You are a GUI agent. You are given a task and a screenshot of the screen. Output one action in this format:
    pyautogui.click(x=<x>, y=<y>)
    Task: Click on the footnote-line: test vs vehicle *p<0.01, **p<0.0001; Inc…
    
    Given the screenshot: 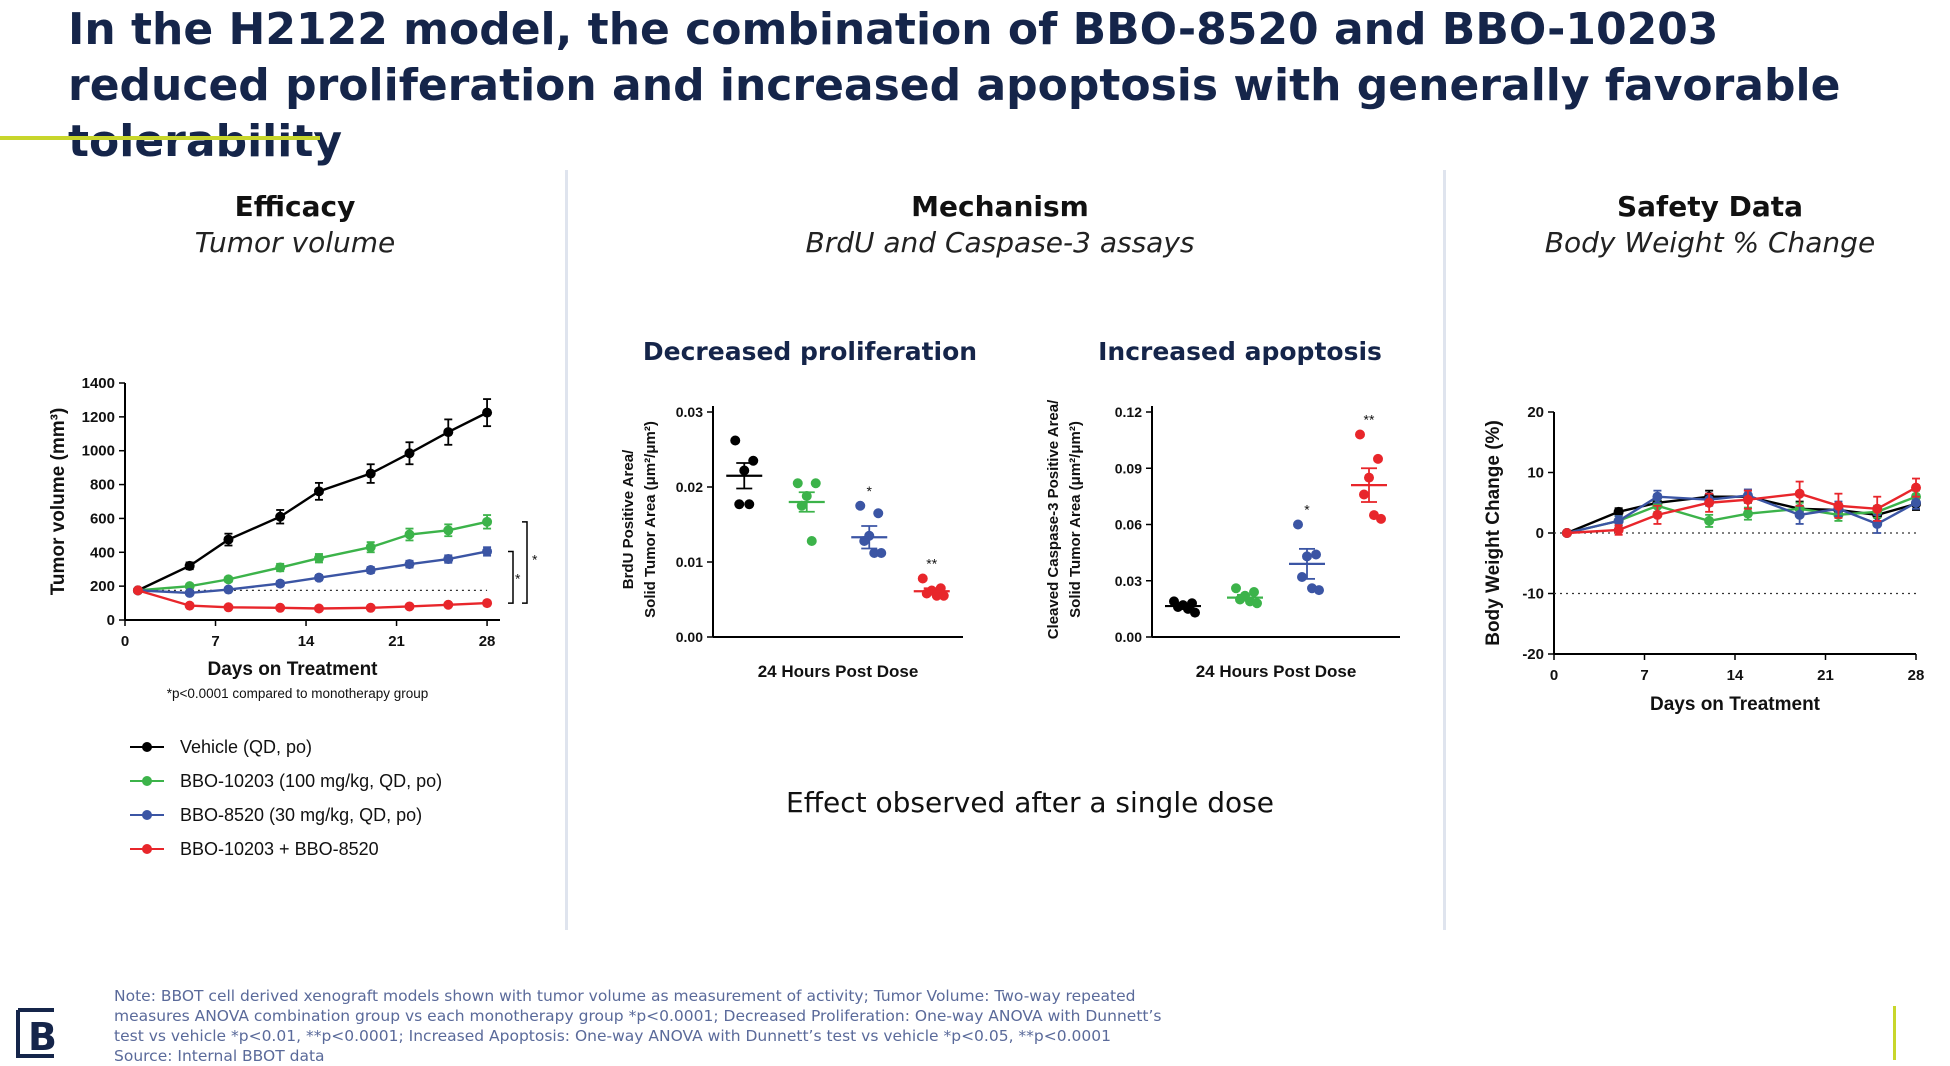 What is the action you would take?
    pyautogui.click(x=612, y=1036)
    